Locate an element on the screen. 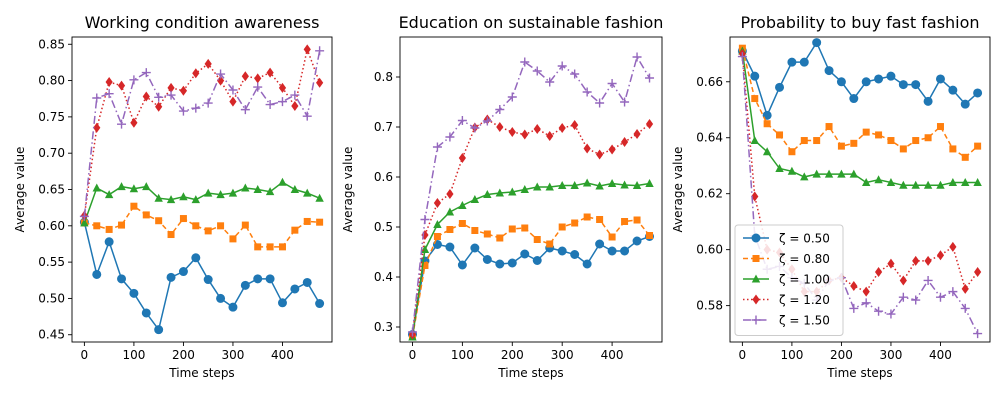  chart-title: Working condition awareness is located at coordinates (202, 22).